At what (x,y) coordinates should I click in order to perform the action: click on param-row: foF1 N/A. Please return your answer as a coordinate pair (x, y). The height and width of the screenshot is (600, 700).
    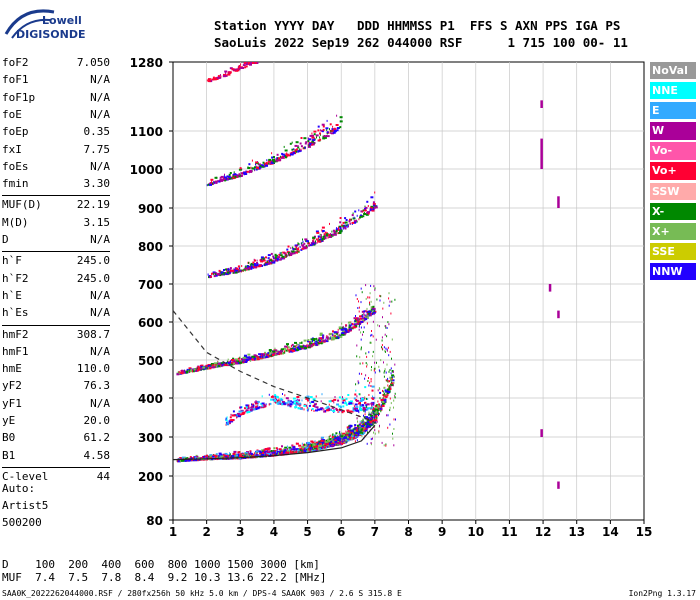
    Looking at the image, I should click on (56, 81).